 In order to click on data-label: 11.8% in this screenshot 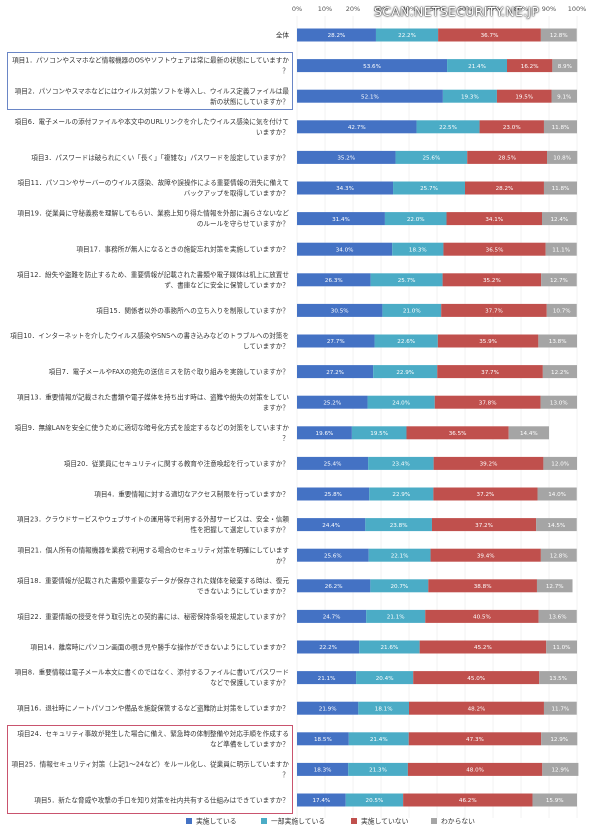, I will do `click(561, 189)`.